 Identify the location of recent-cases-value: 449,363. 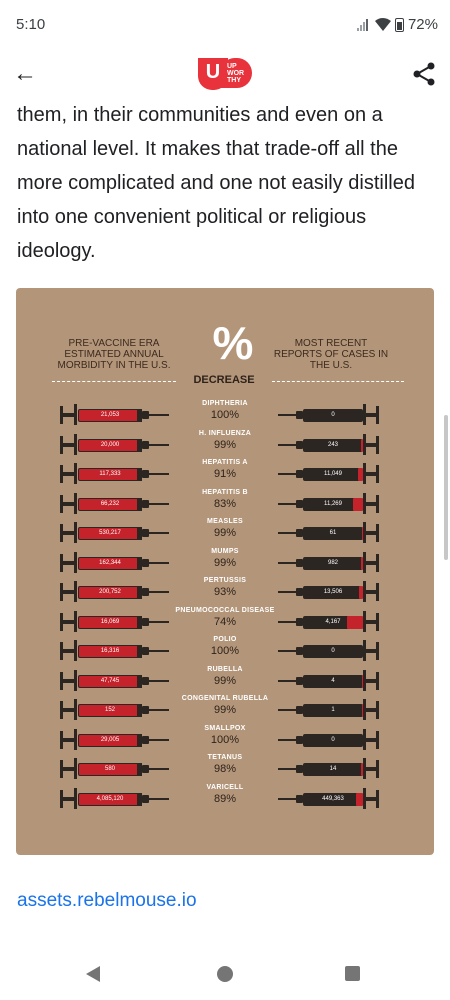
(333, 798).